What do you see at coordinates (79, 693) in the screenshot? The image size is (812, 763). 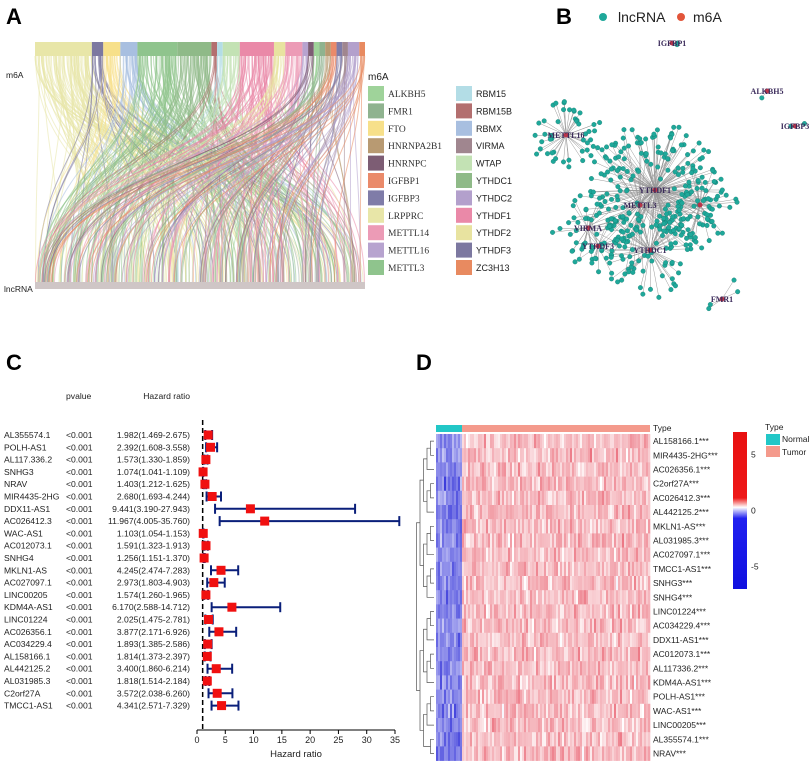 I see `pvalue: <0.001` at bounding box center [79, 693].